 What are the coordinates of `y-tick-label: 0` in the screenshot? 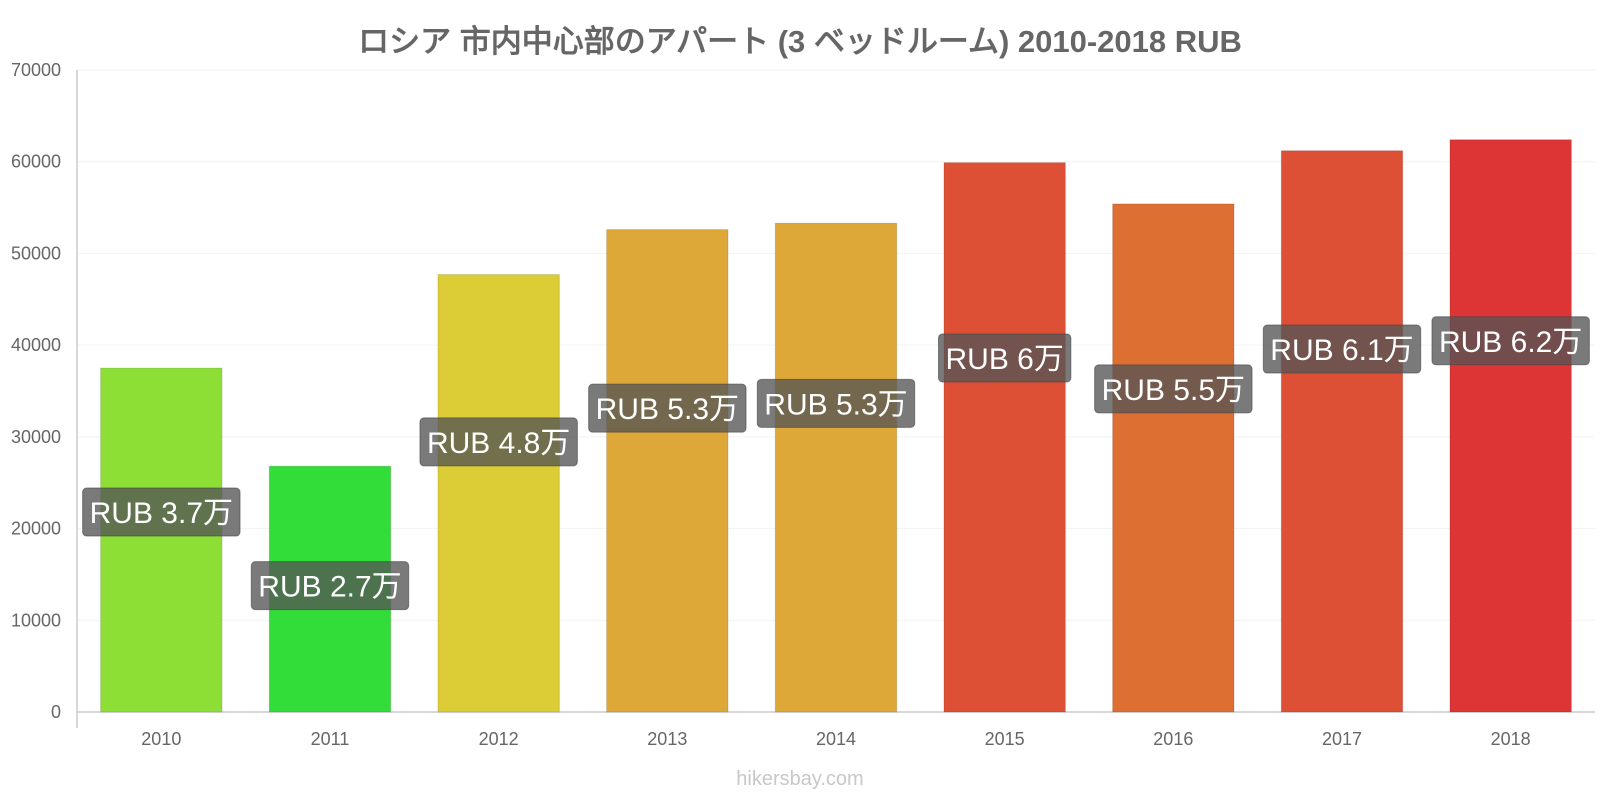 It's located at (56, 712).